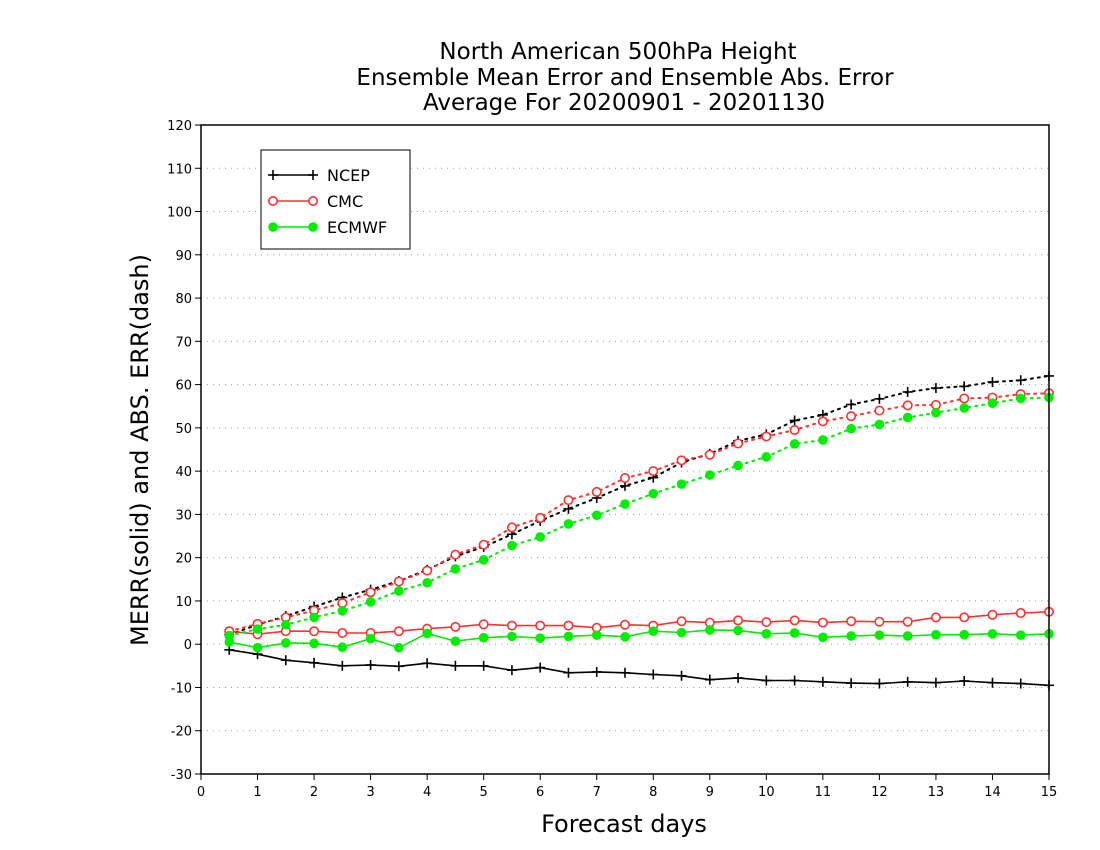 The width and height of the screenshot is (1100, 850). Describe the element at coordinates (627, 792) in the screenshot. I see `x-tick-labels: 0 1 2 3 4 5 6 7 8 9 10 11 12 13 14 15` at that location.